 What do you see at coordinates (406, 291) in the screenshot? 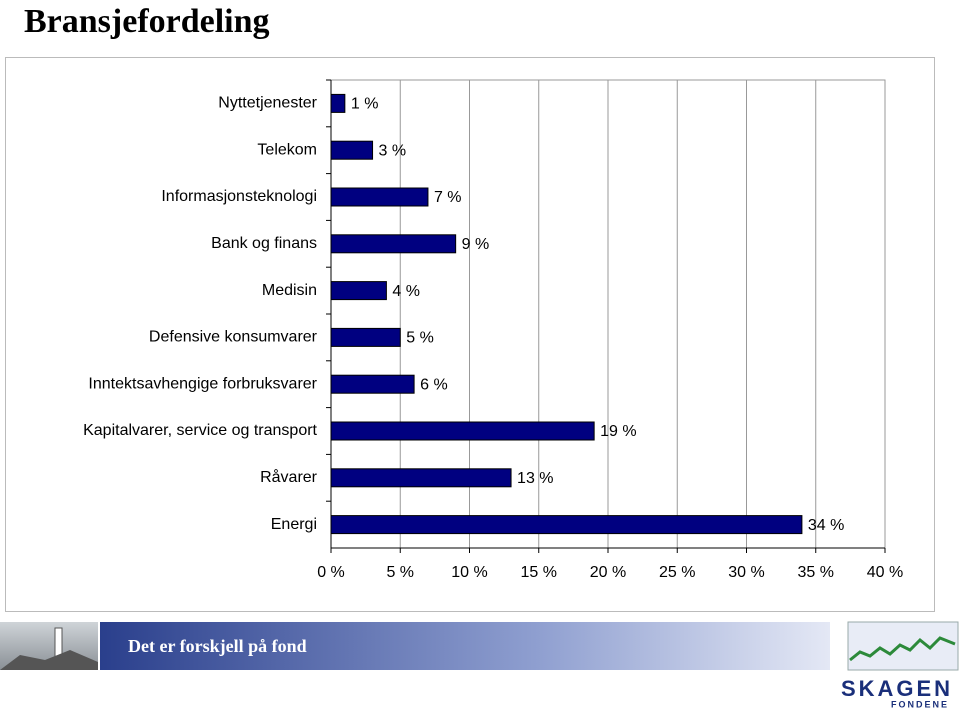
I see `value-label: 4 %` at bounding box center [406, 291].